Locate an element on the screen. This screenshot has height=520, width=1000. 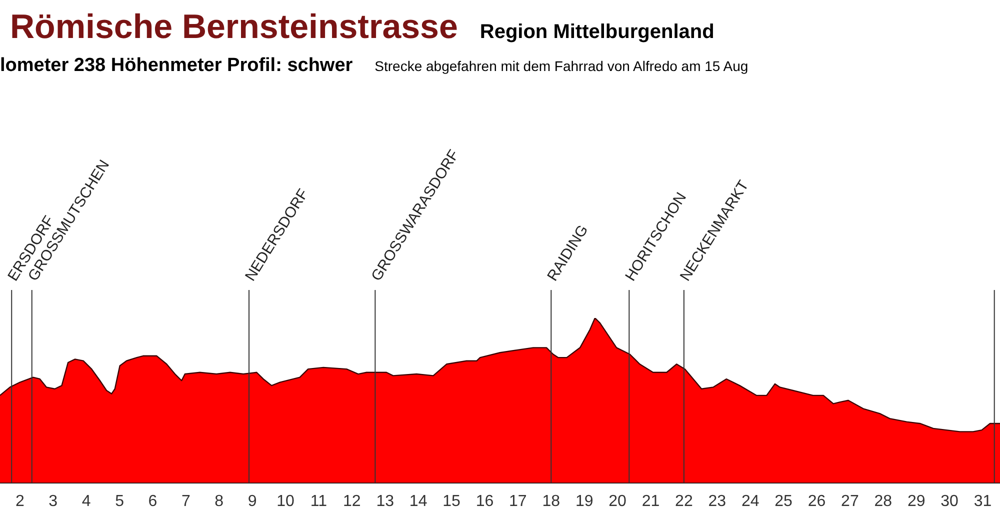
x-tick-label: 30 is located at coordinates (949, 501).